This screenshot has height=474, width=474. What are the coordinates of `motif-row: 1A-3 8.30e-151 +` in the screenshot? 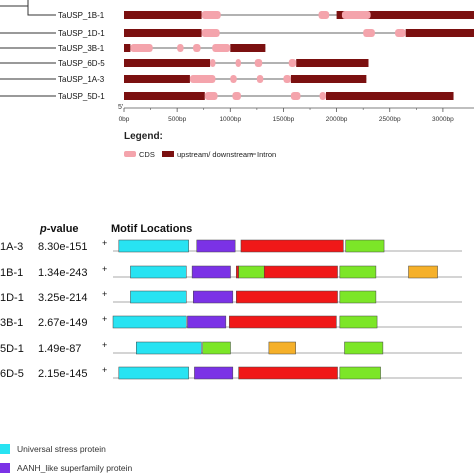 It's located at (231, 245).